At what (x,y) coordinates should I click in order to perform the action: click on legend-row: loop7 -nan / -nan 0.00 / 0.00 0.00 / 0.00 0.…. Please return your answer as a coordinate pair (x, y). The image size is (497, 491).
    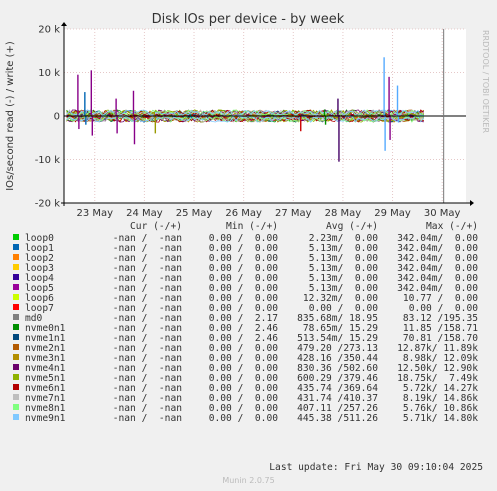
    Looking at the image, I should click on (251, 308).